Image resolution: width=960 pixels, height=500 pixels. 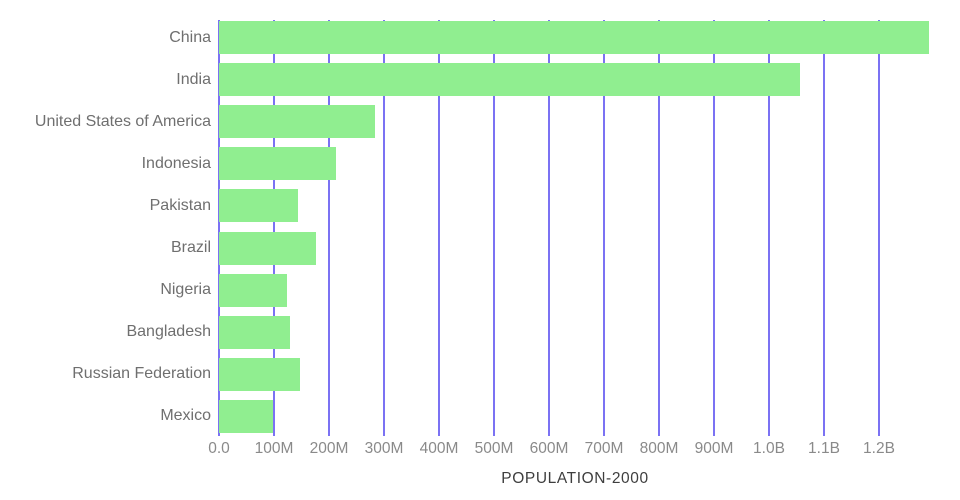 What do you see at coordinates (274, 228) in the screenshot?
I see `gridline-100M` at bounding box center [274, 228].